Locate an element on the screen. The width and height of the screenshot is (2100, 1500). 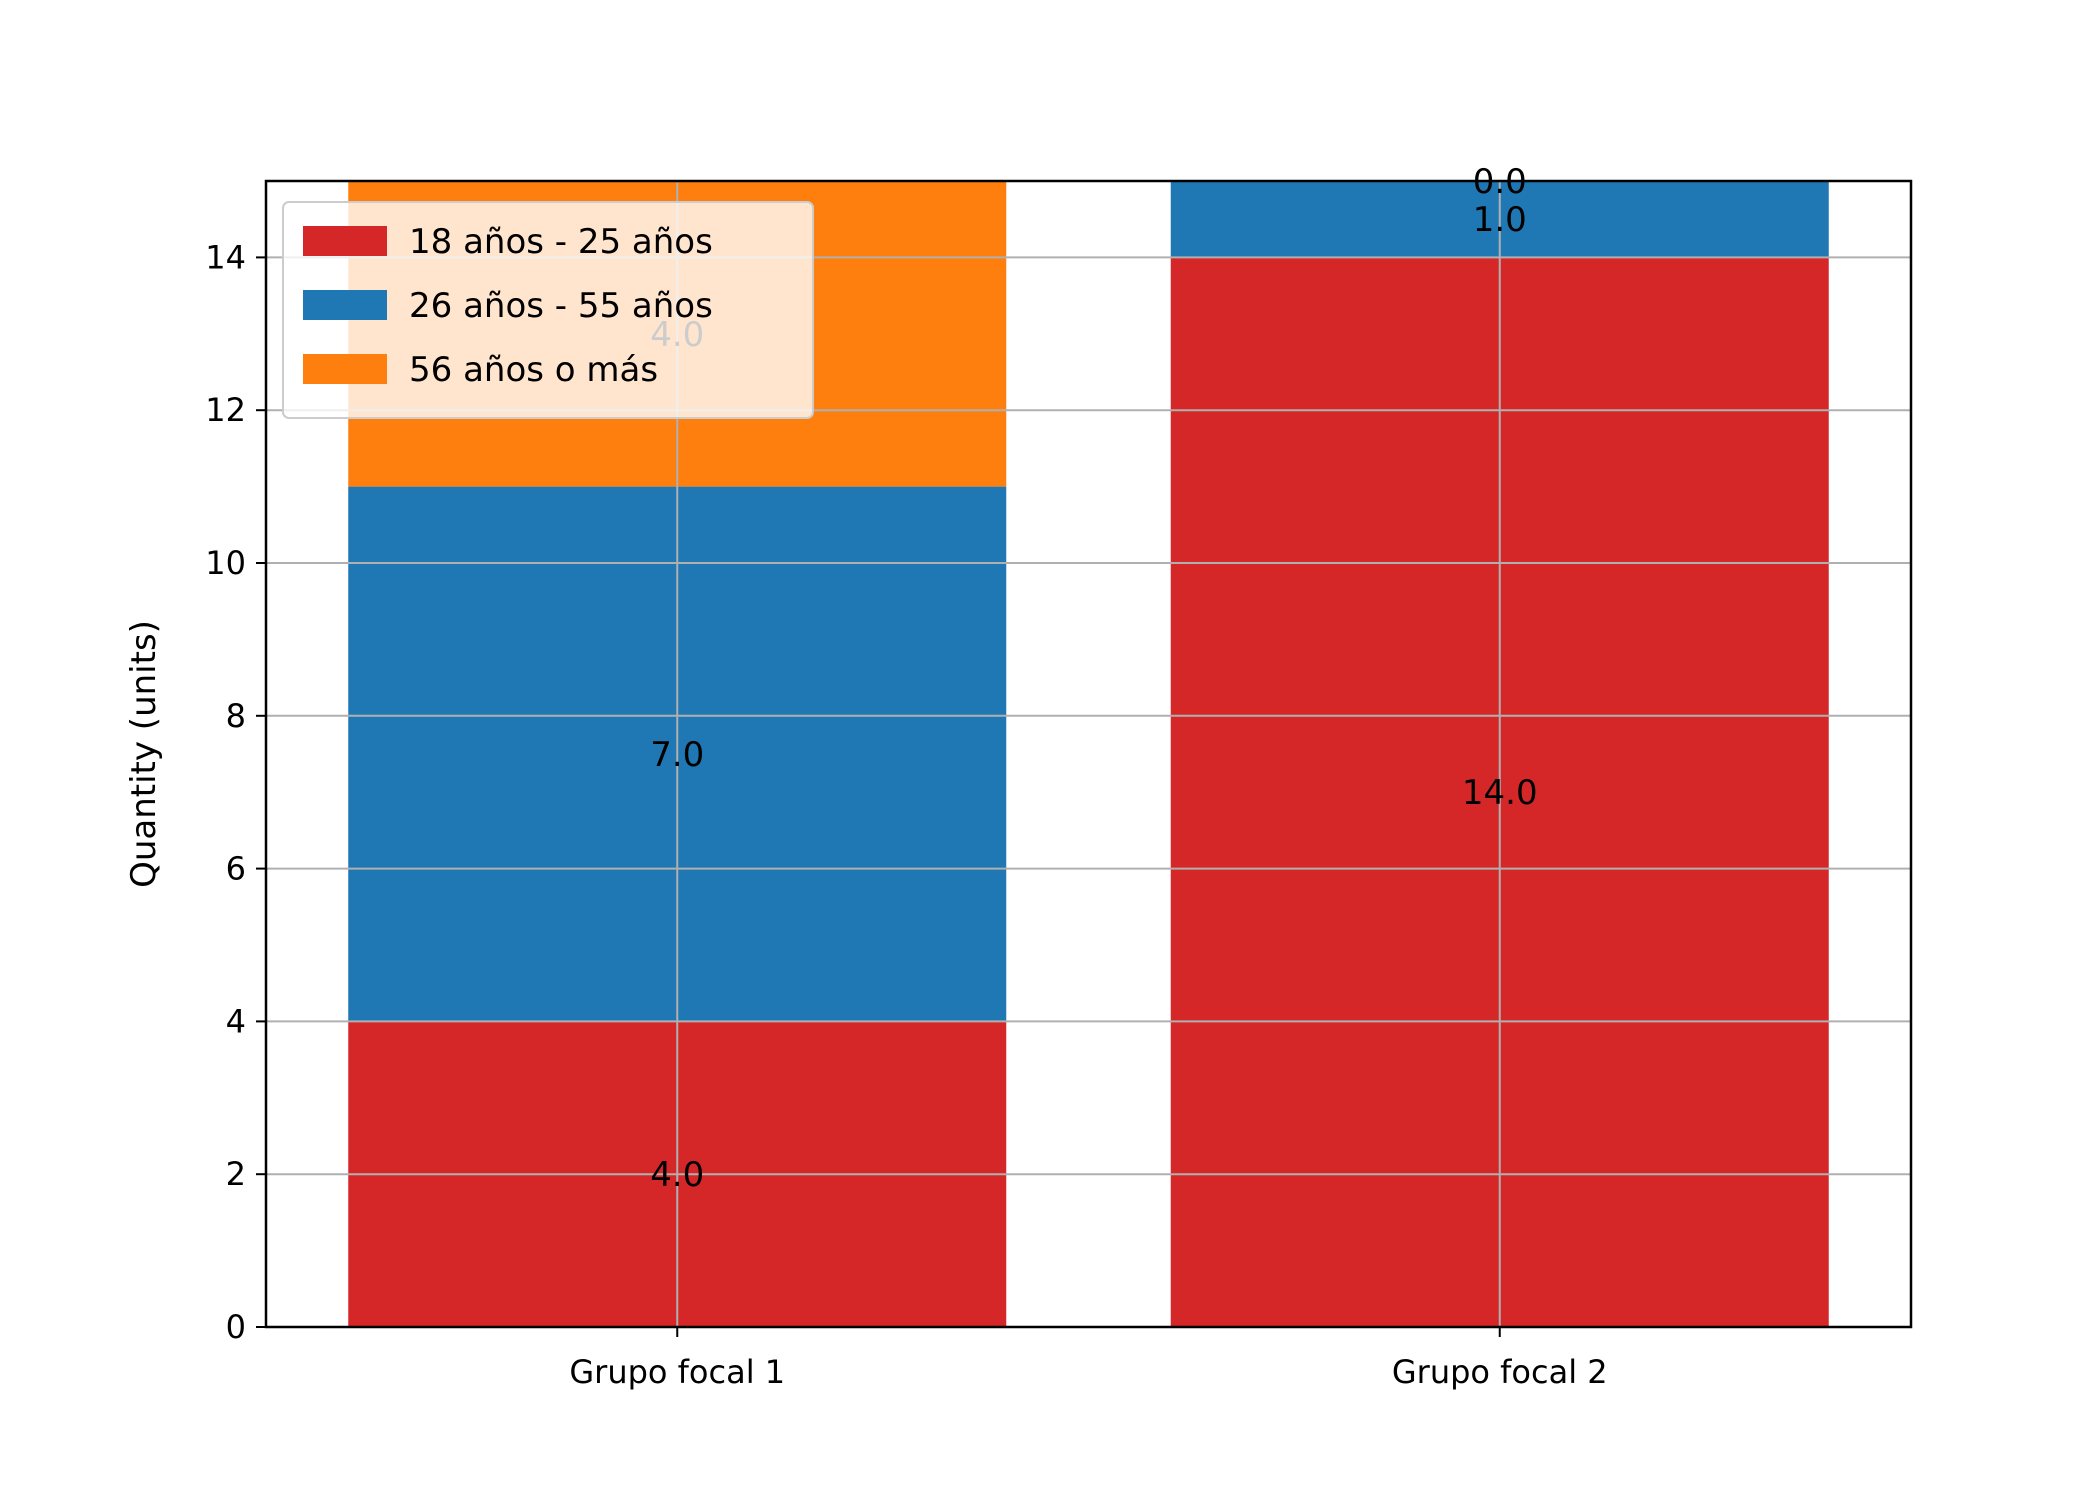
bar-value-label: 7.0 is located at coordinates (677, 755).